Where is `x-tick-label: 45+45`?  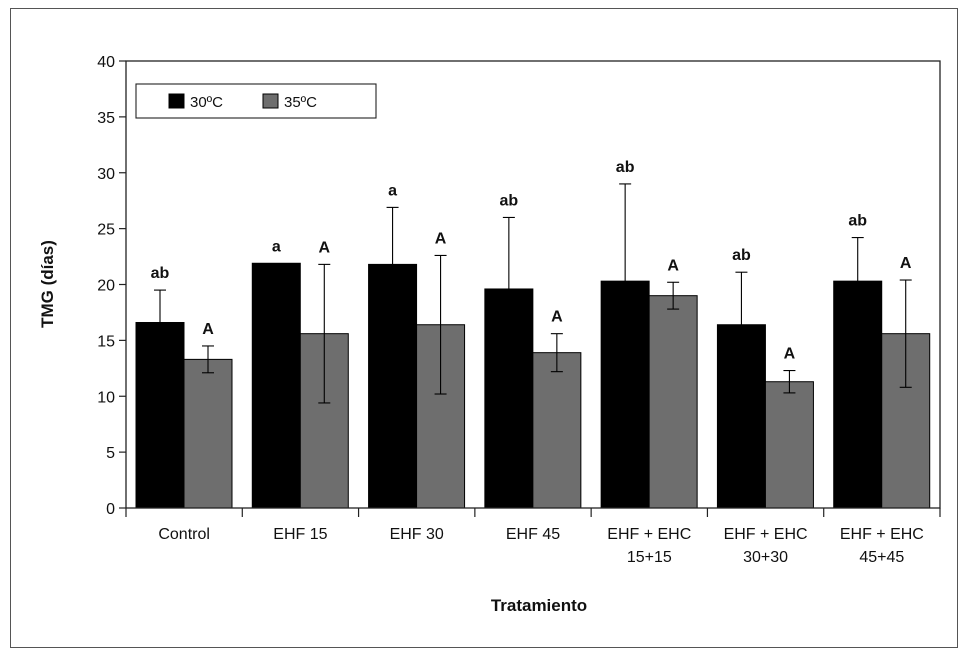
x-tick-label: 45+45 is located at coordinates (881, 557).